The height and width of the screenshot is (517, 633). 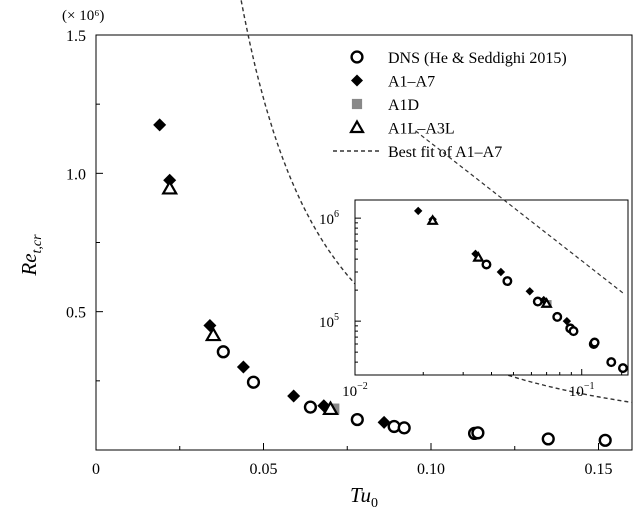 I want to click on y-tick-label: 0.5, so click(x=76, y=313).